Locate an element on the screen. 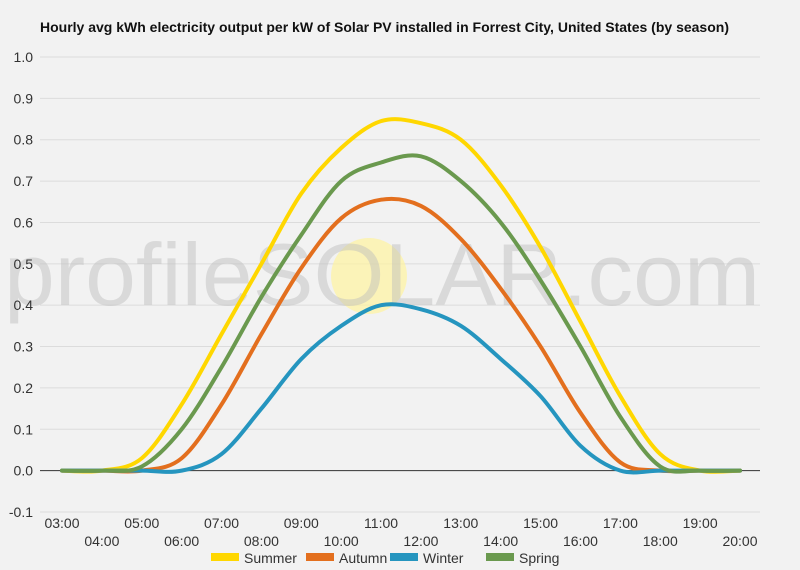 The height and width of the screenshot is (570, 800). legend: Summer Autumn Winter Spring is located at coordinates (385, 558).